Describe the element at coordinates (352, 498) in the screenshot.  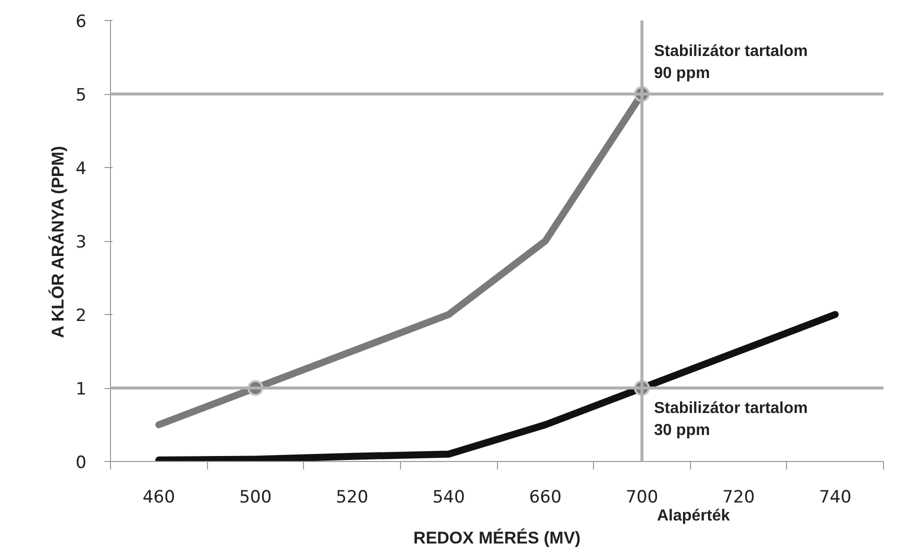
I see `x-tick-label: 520` at that location.